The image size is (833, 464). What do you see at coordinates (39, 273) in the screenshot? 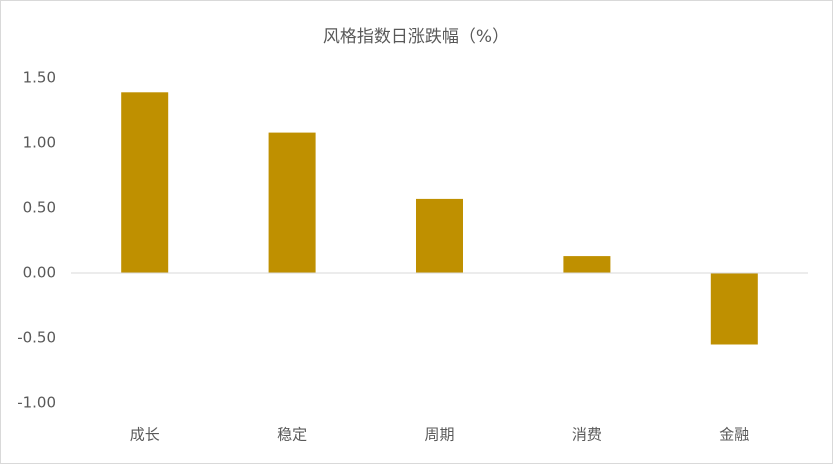
I see `y-tick-label: 0.00` at bounding box center [39, 273].